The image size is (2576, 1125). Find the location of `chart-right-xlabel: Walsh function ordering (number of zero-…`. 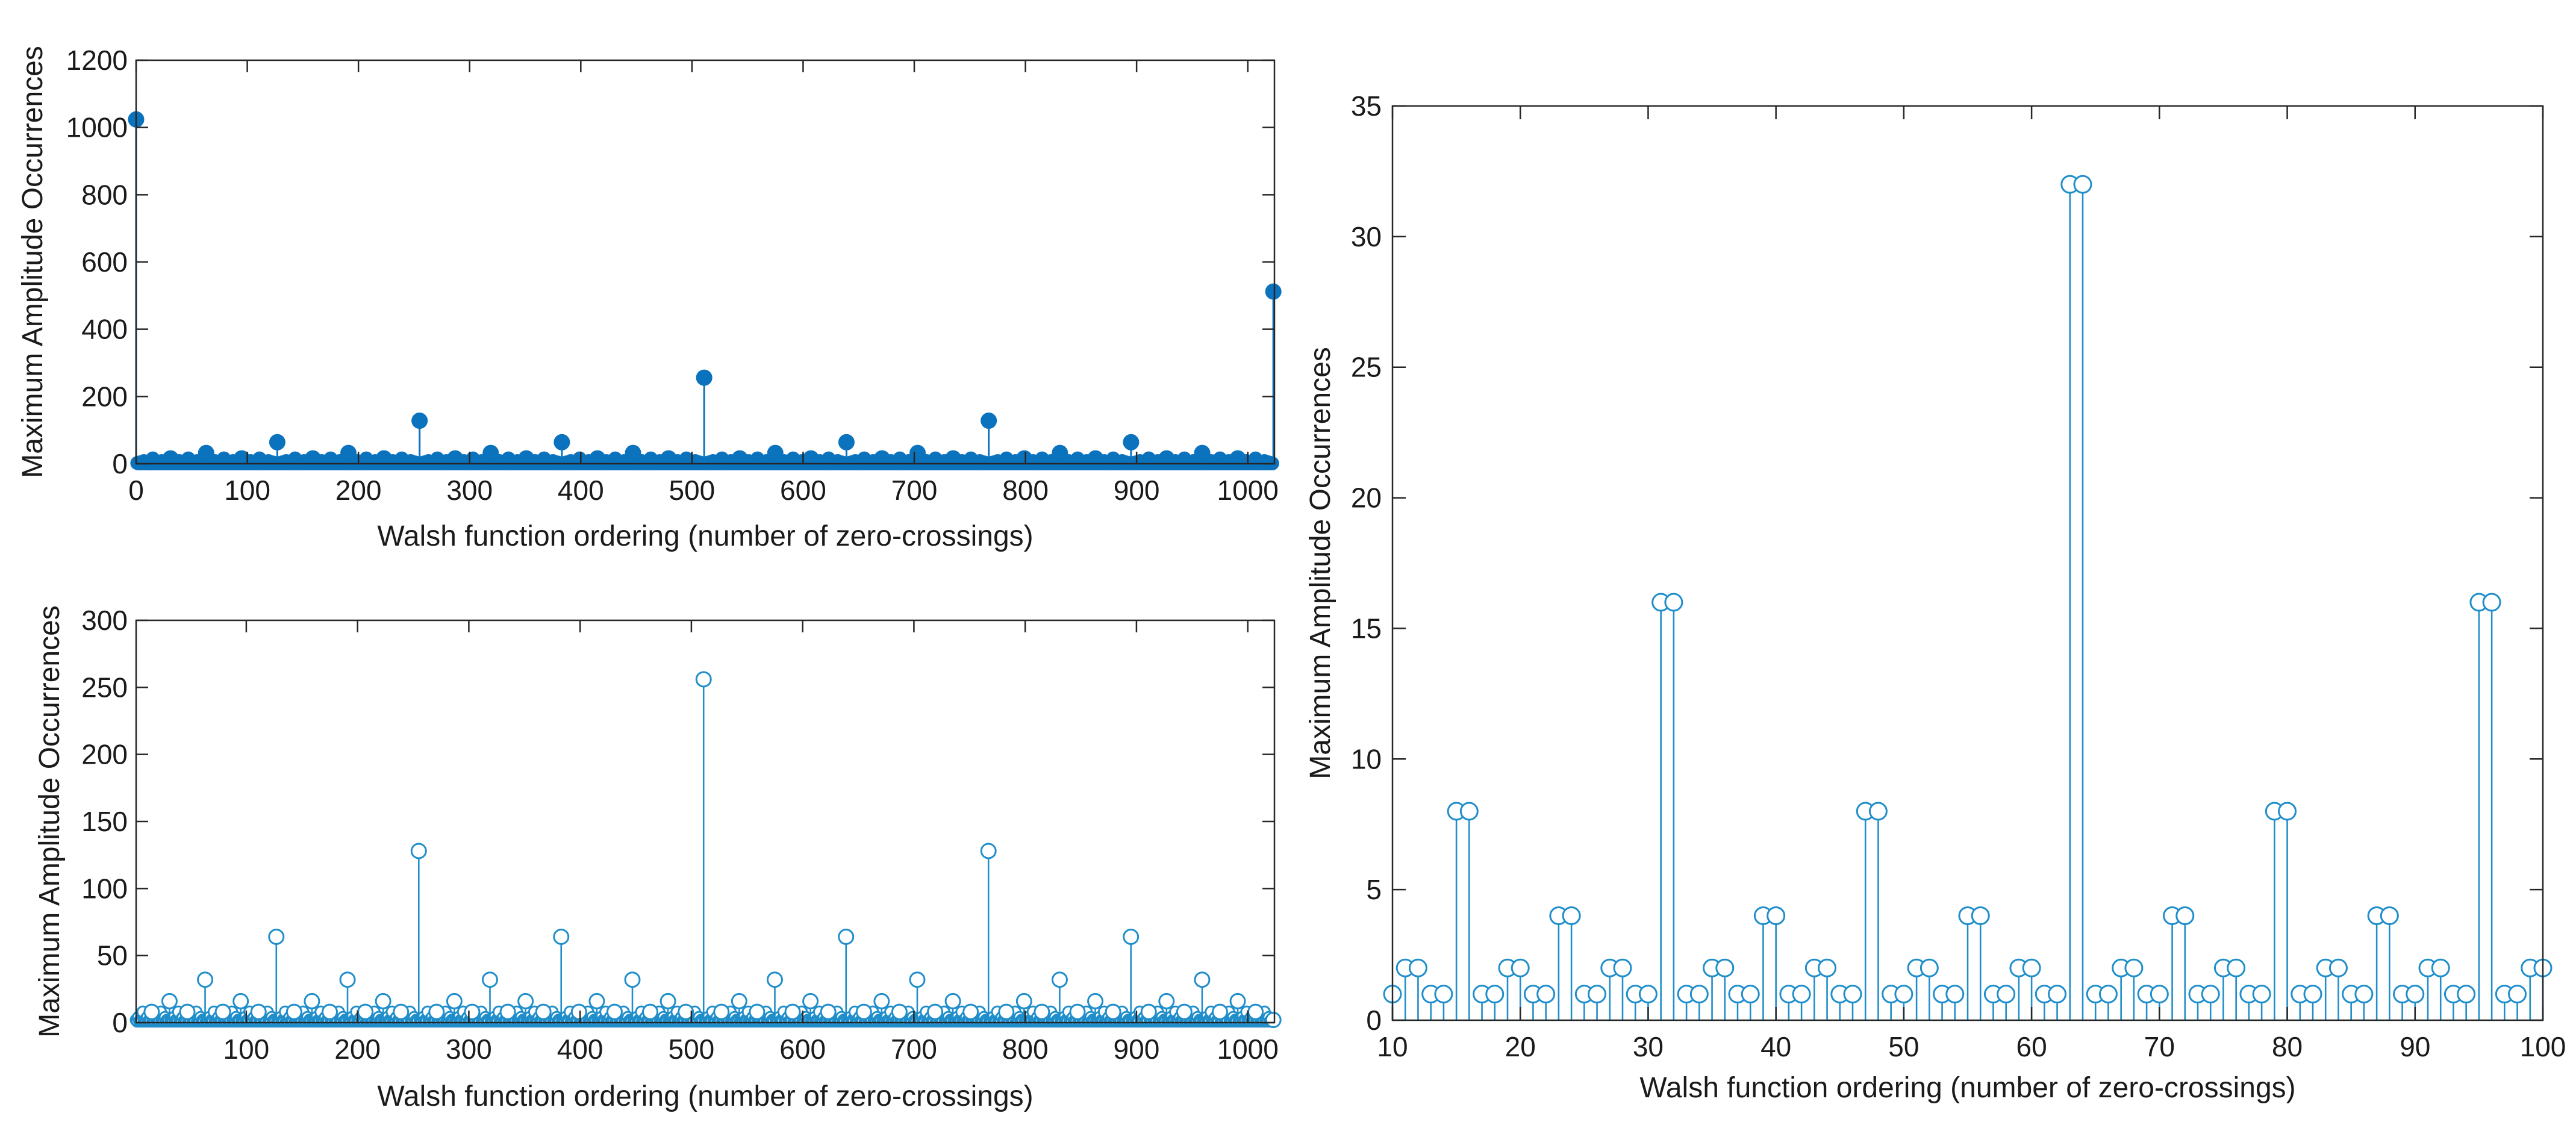

chart-right-xlabel: Walsh function ordering (number of zero-… is located at coordinates (1967, 1088).